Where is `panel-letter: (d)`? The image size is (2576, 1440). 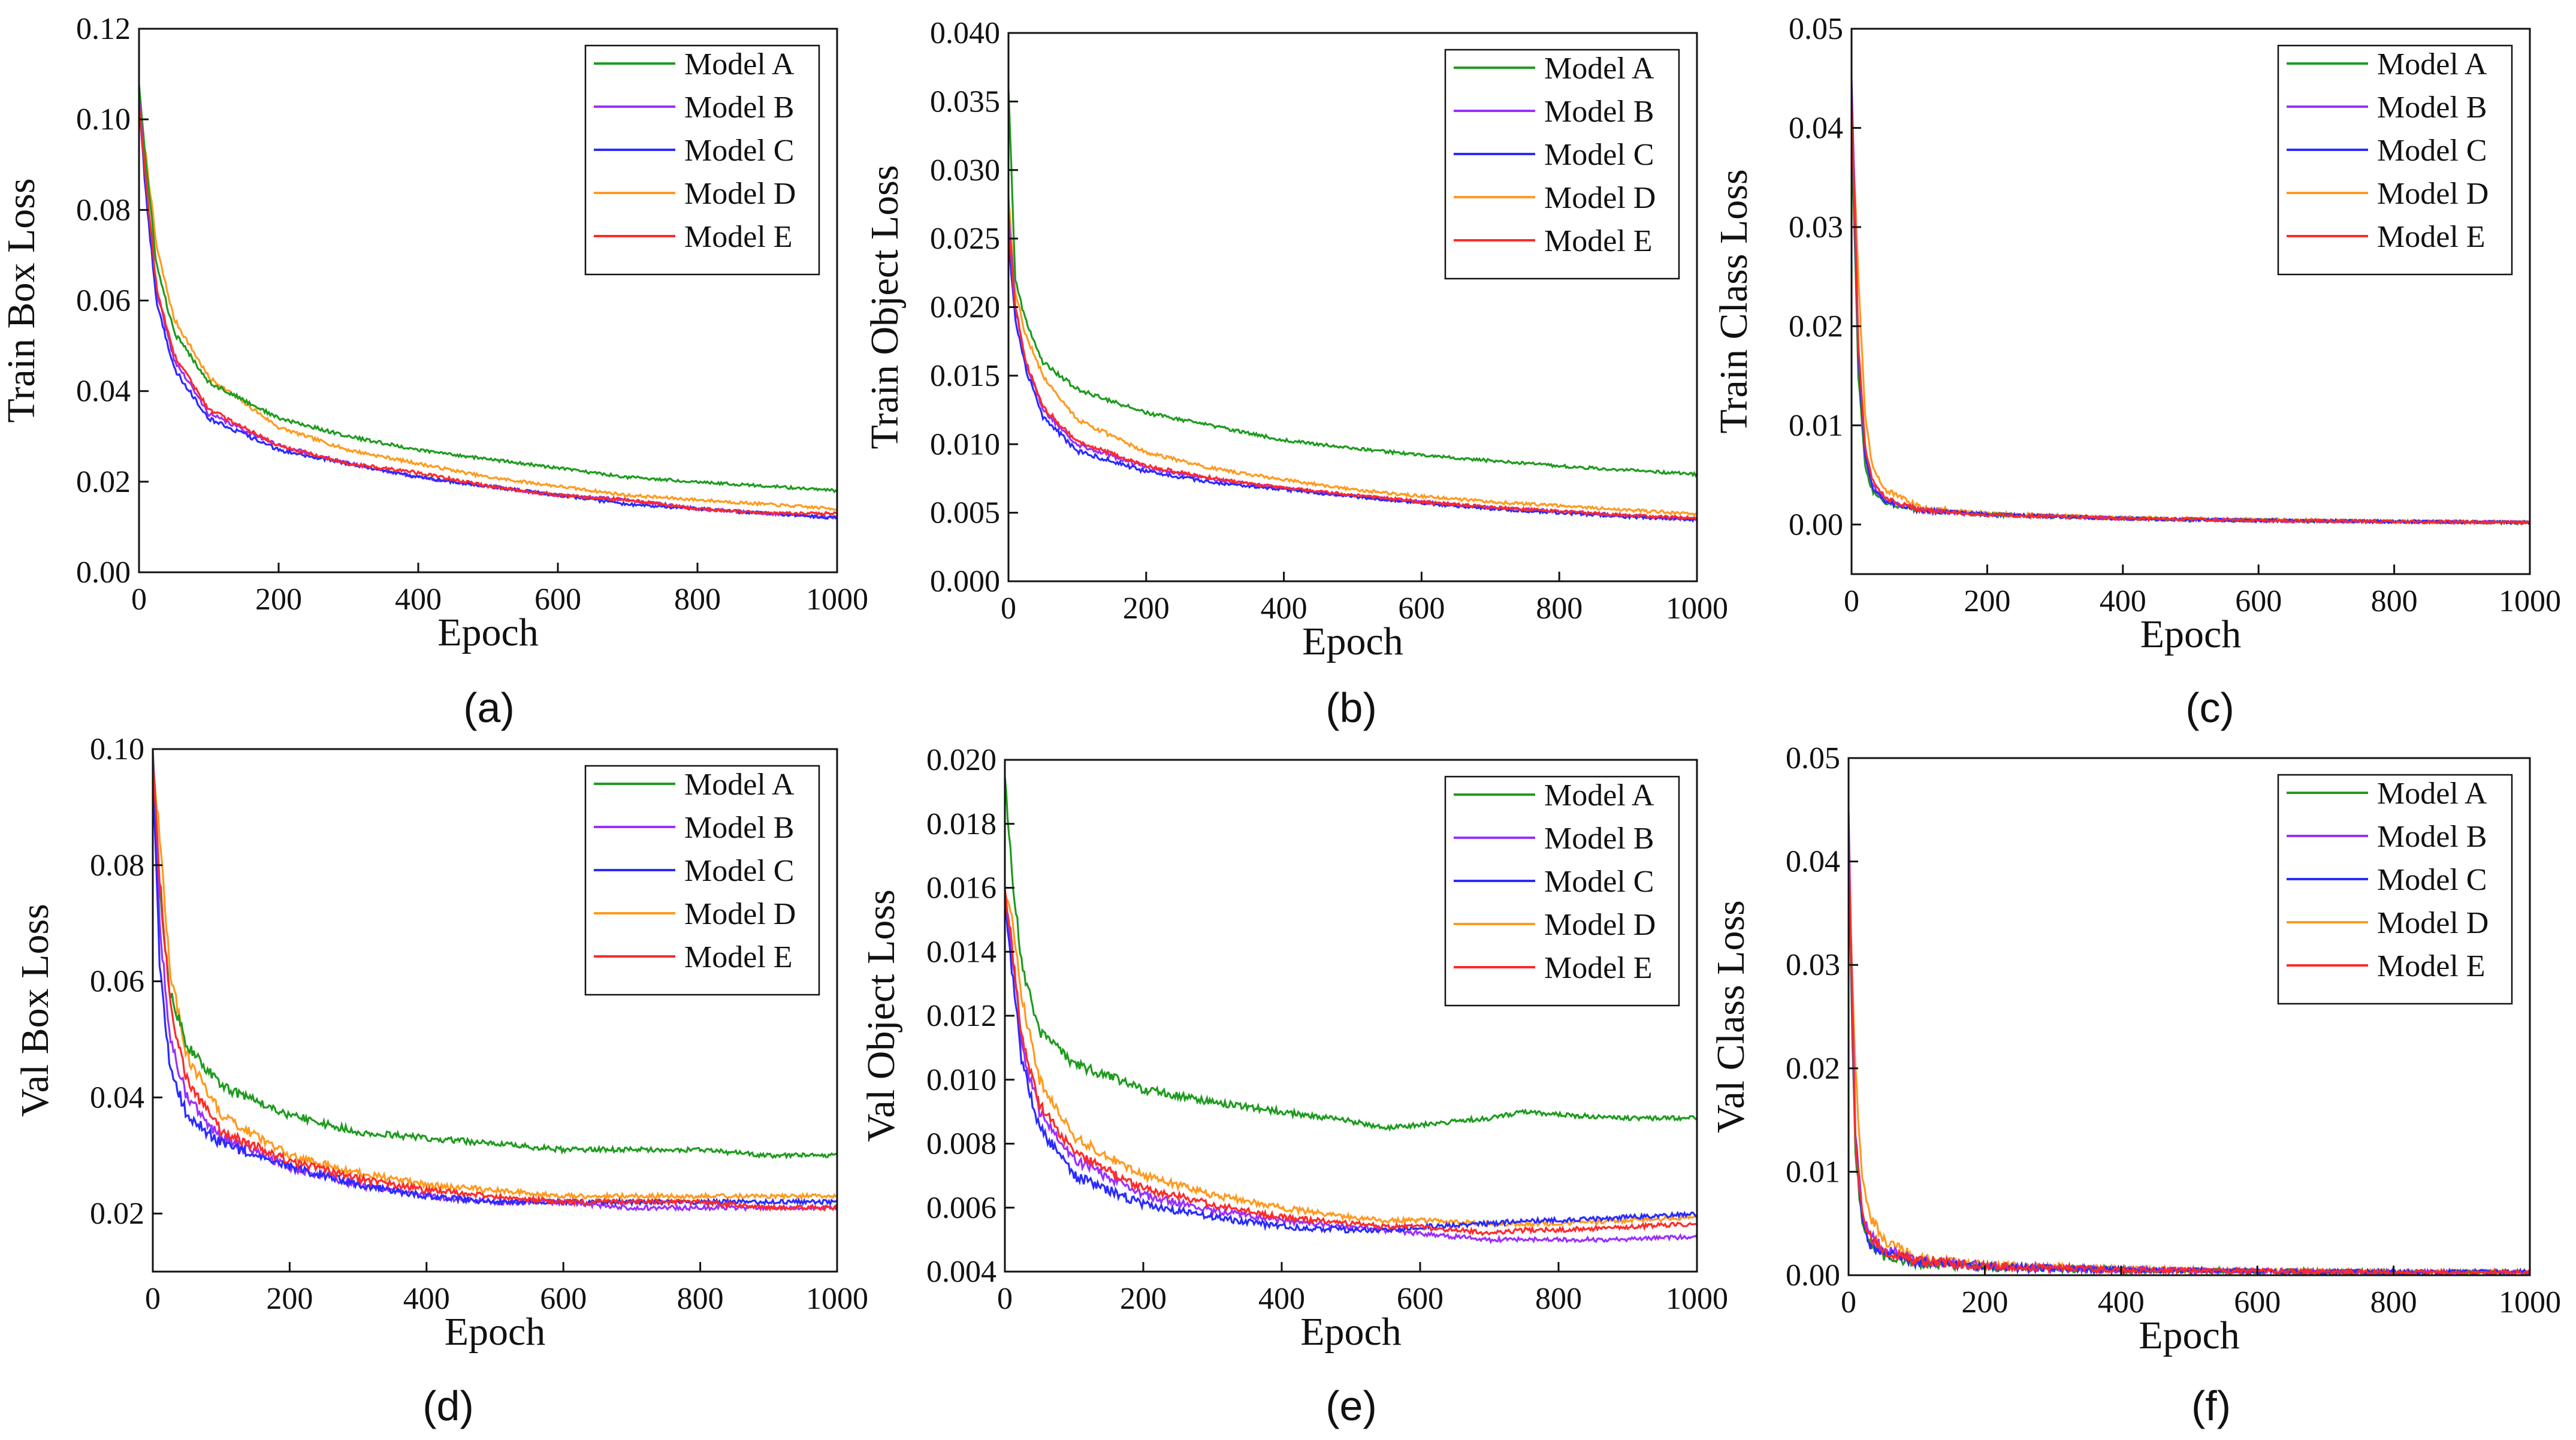
panel-letter: (d) is located at coordinates (448, 1405).